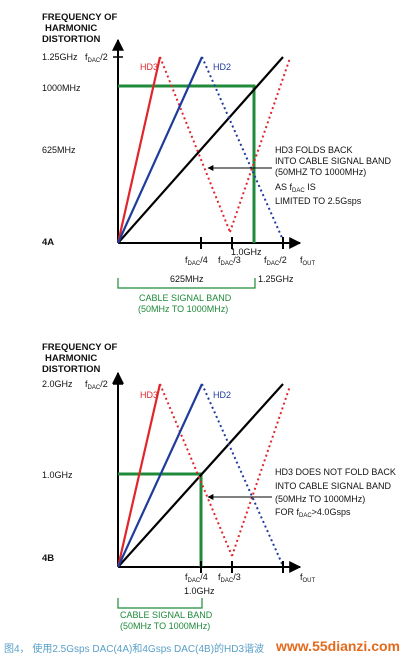 Image resolution: width=408 pixels, height=657 pixels. I want to click on annotation-line3: (50MHZ TO 1000MHz), so click(320, 172).